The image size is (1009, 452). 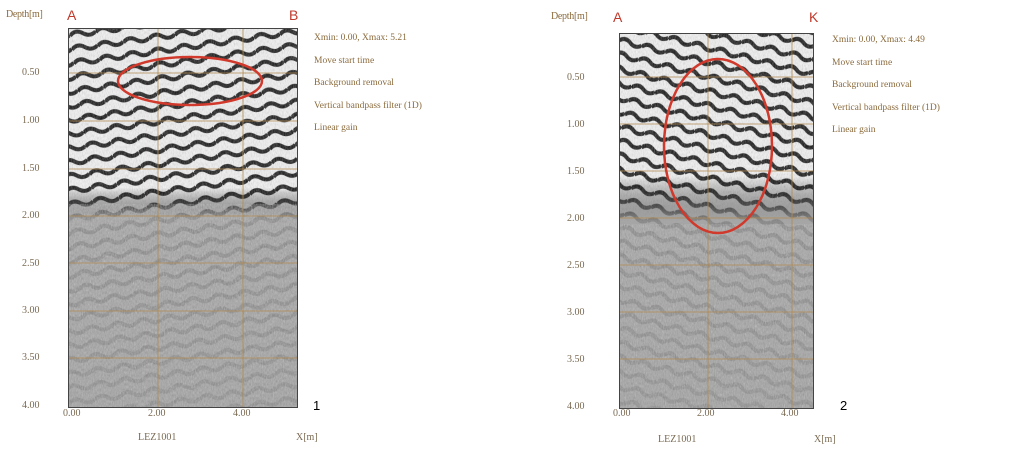 I want to click on marker-right: K, so click(x=814, y=17).